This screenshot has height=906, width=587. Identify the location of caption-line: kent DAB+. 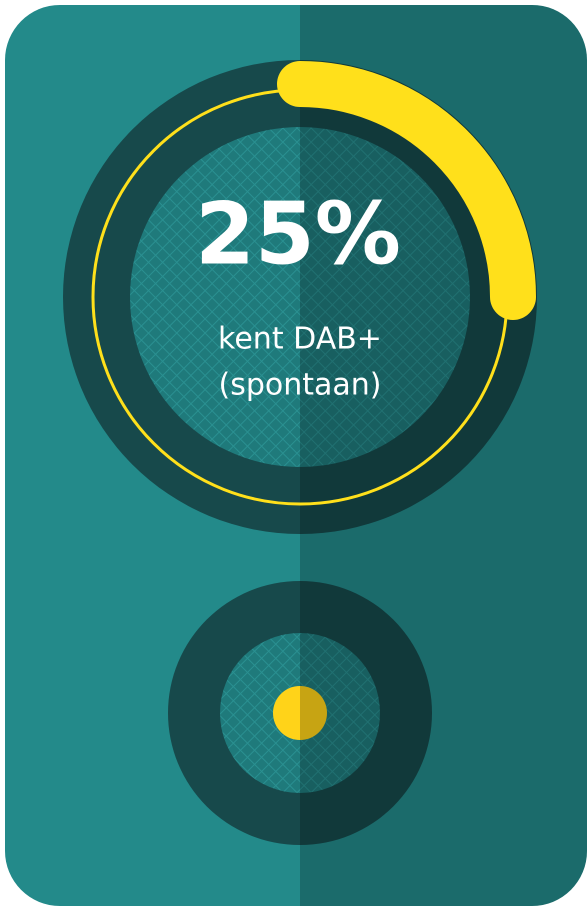
(300, 339).